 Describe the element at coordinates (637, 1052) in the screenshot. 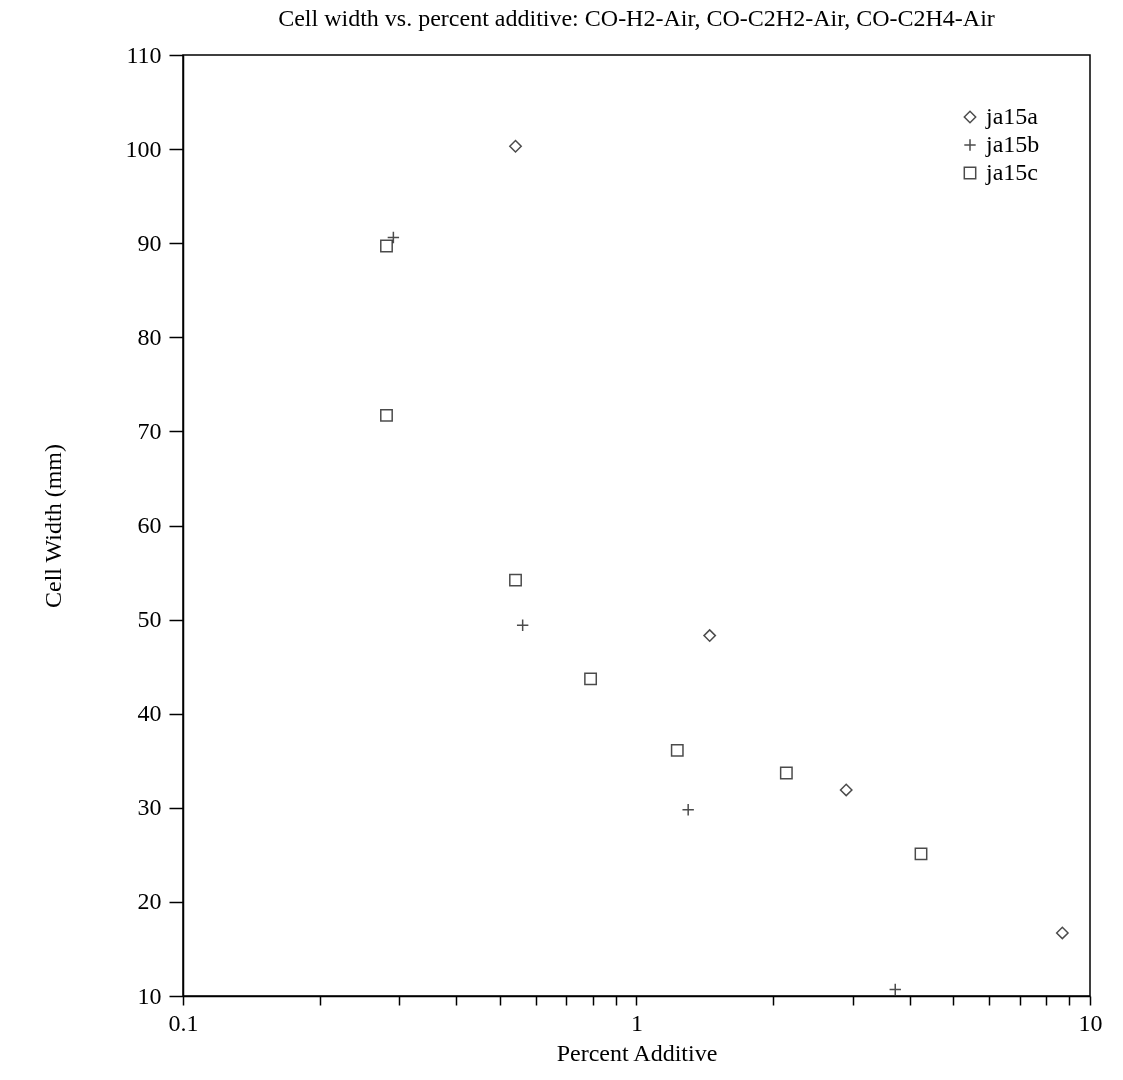

I see `x-axis-title: Percent Additive` at that location.